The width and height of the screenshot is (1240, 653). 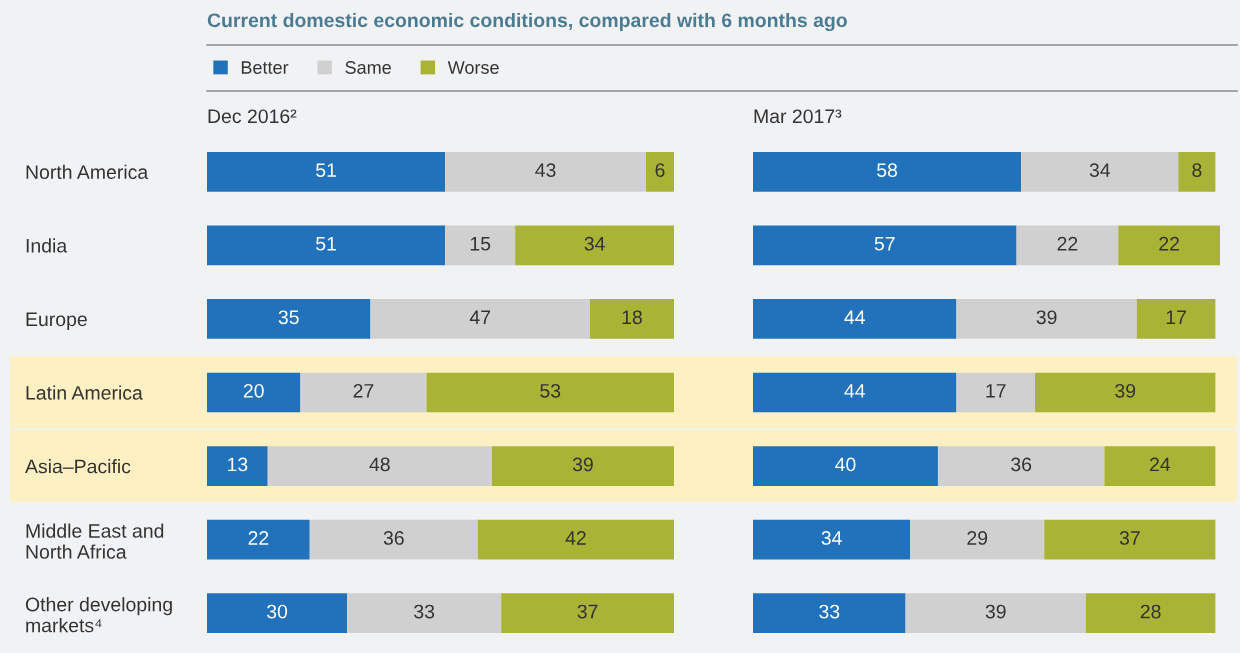 I want to click on data-label: 8, so click(x=1197, y=170).